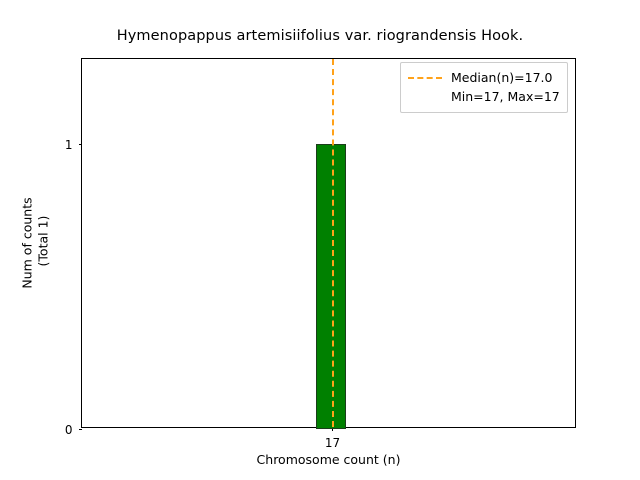 The height and width of the screenshot is (480, 640). What do you see at coordinates (68, 145) in the screenshot?
I see `ytick-label-1: 1` at bounding box center [68, 145].